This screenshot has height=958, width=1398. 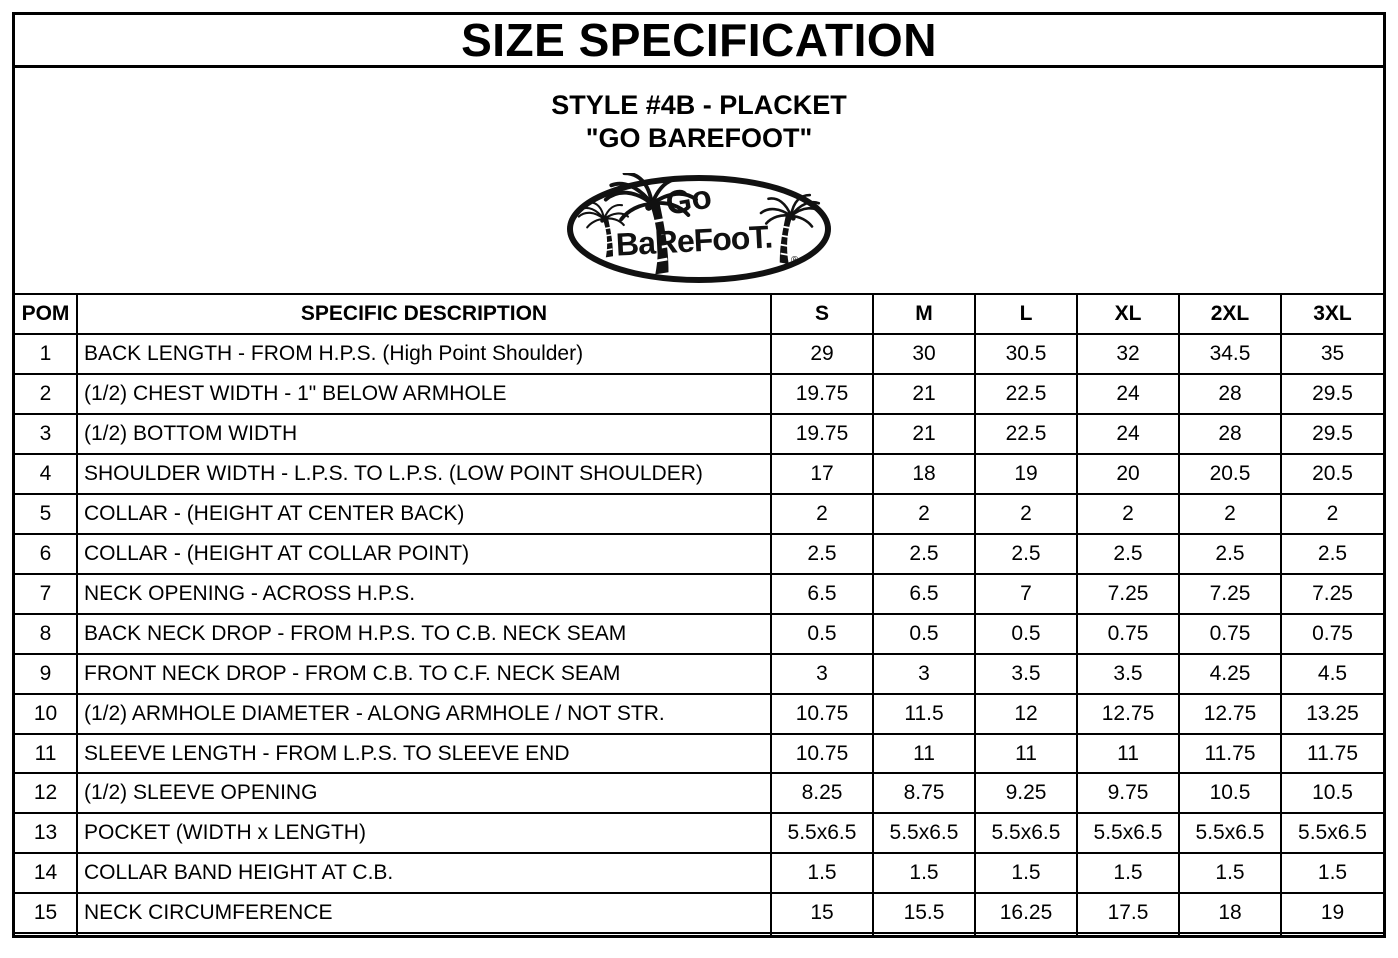 What do you see at coordinates (424, 793) in the screenshot?
I see `description-cell: (1/2) SLEEVE OPENING` at bounding box center [424, 793].